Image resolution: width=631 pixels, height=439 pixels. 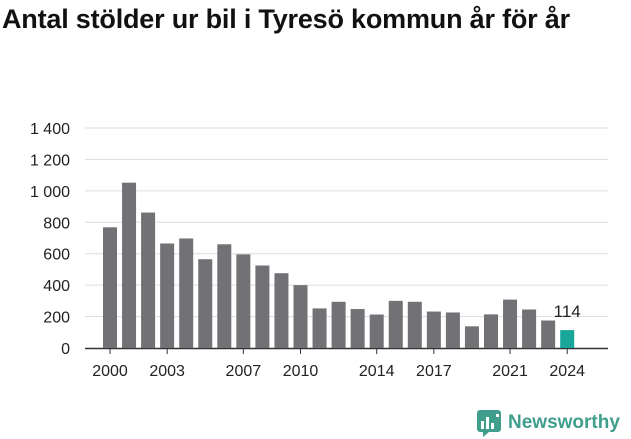 What do you see at coordinates (510, 371) in the screenshot?
I see `x-tick-label: 2021` at bounding box center [510, 371].